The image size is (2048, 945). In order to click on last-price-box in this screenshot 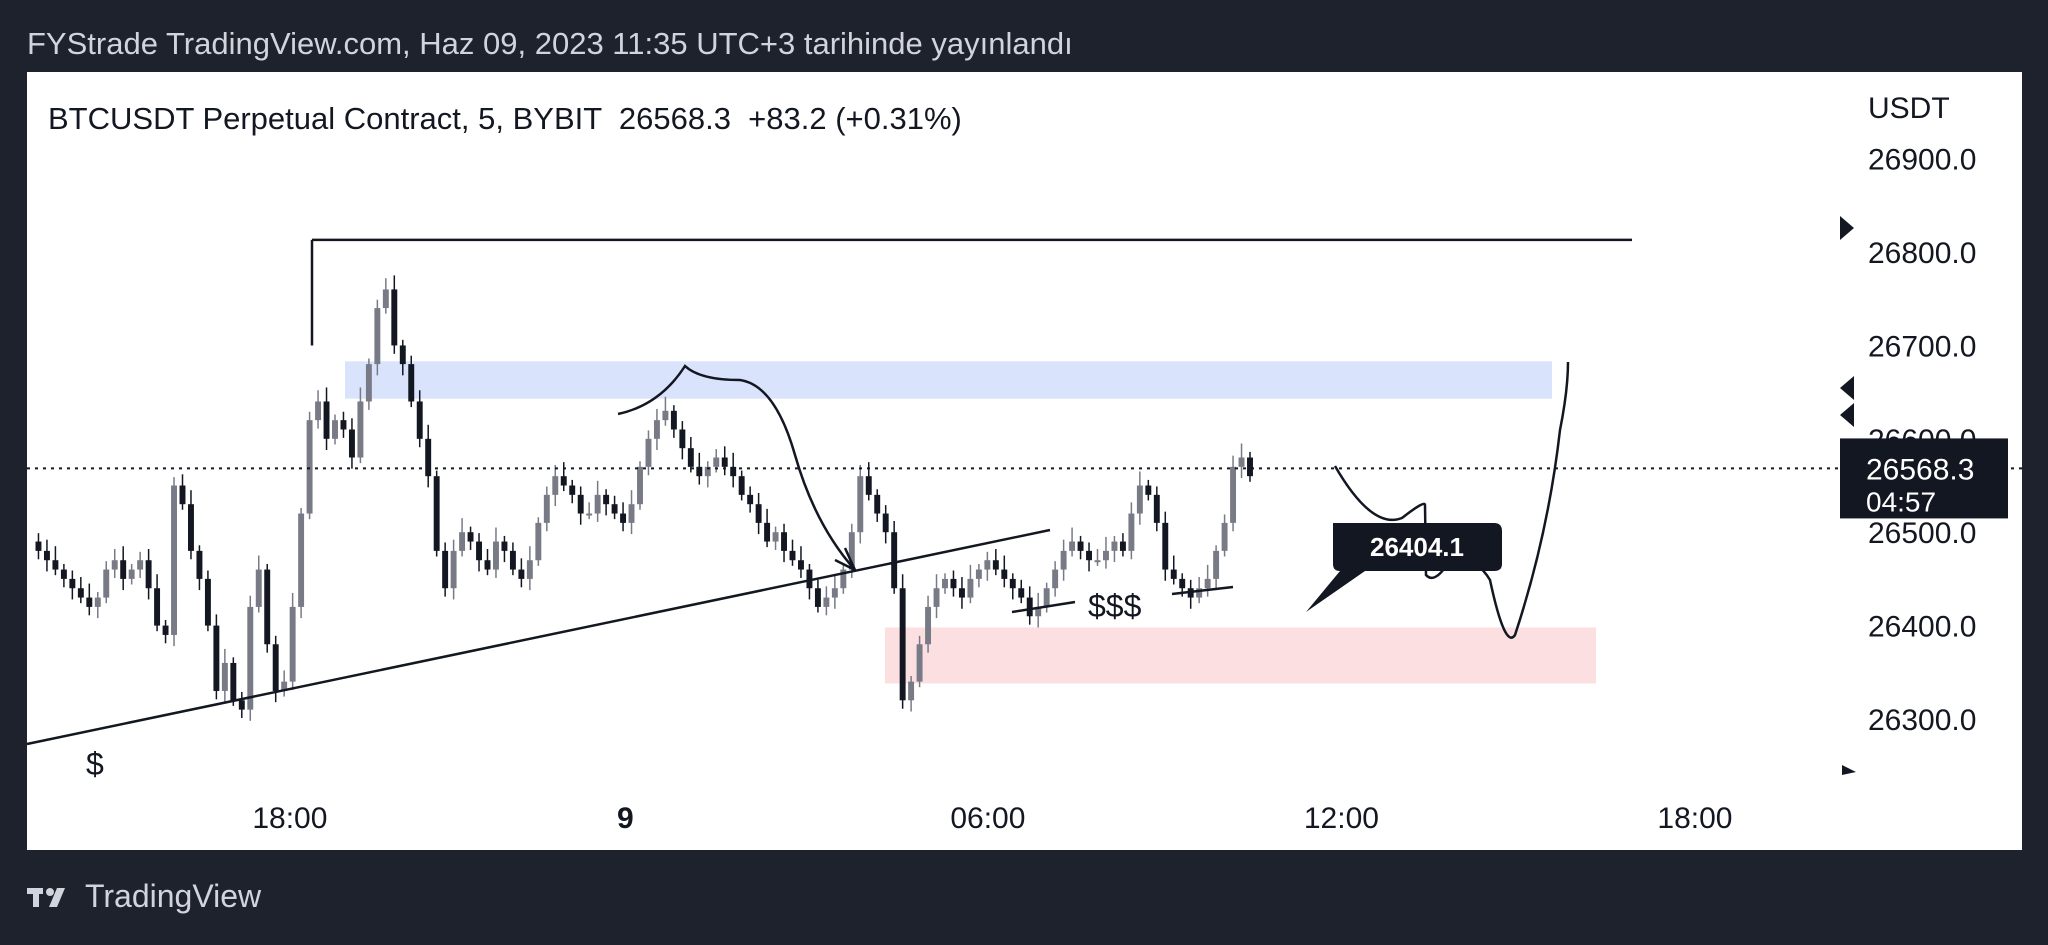, I will do `click(1924, 478)`.